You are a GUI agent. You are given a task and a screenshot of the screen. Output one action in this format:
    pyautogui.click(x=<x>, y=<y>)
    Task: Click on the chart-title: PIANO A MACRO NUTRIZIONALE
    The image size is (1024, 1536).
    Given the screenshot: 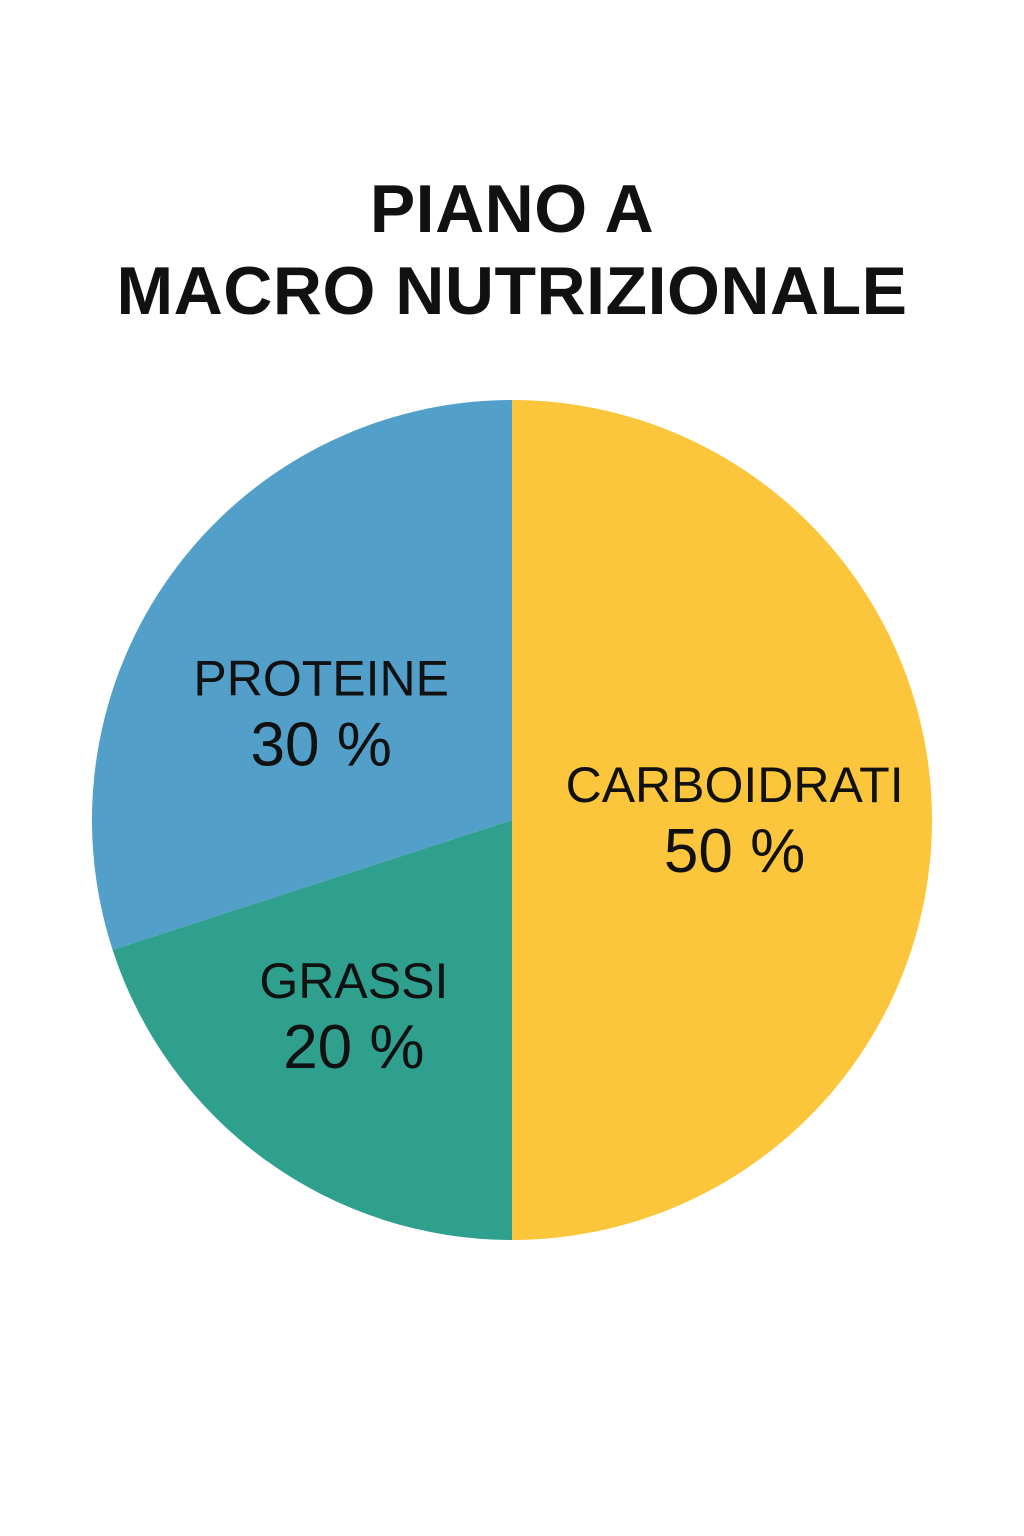 What is the action you would take?
    pyautogui.click(x=512, y=250)
    